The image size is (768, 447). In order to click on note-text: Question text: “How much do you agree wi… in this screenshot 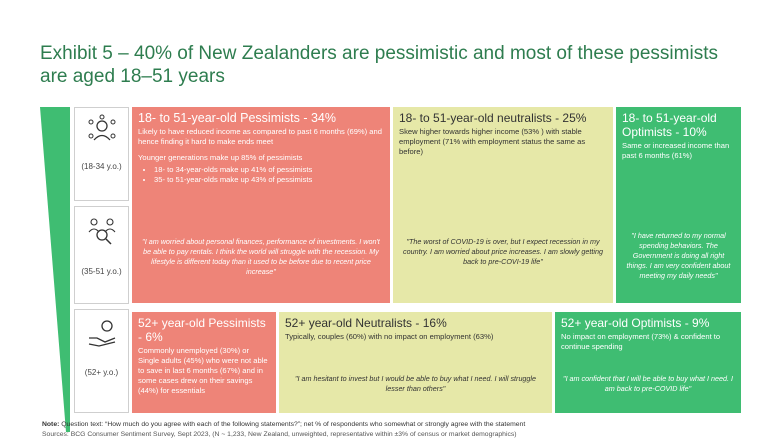, I will do `click(292, 424)`.